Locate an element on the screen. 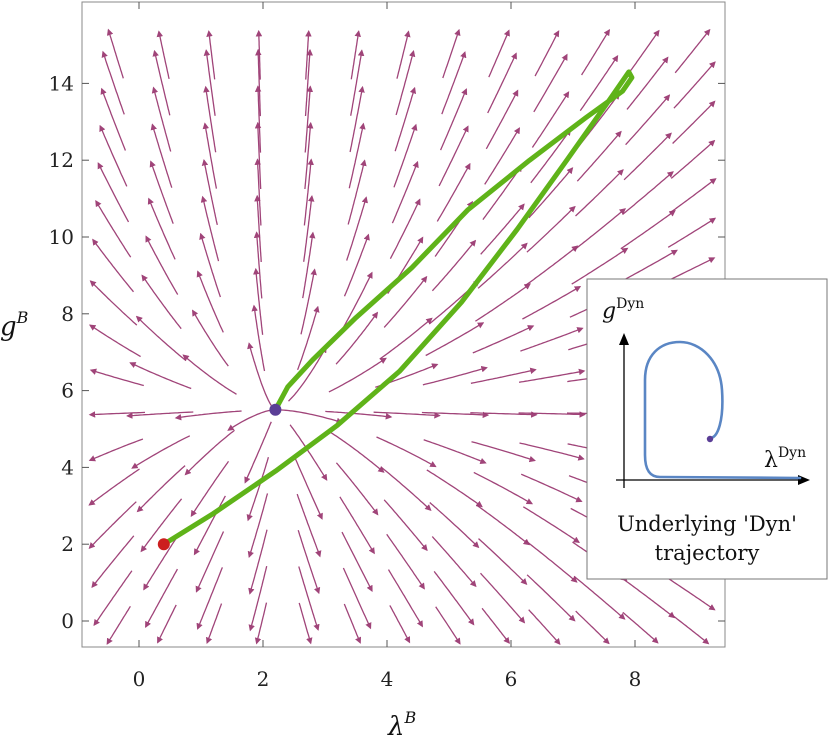 The height and width of the screenshot is (746, 830). inset-y-label-base: g is located at coordinates (609, 311).